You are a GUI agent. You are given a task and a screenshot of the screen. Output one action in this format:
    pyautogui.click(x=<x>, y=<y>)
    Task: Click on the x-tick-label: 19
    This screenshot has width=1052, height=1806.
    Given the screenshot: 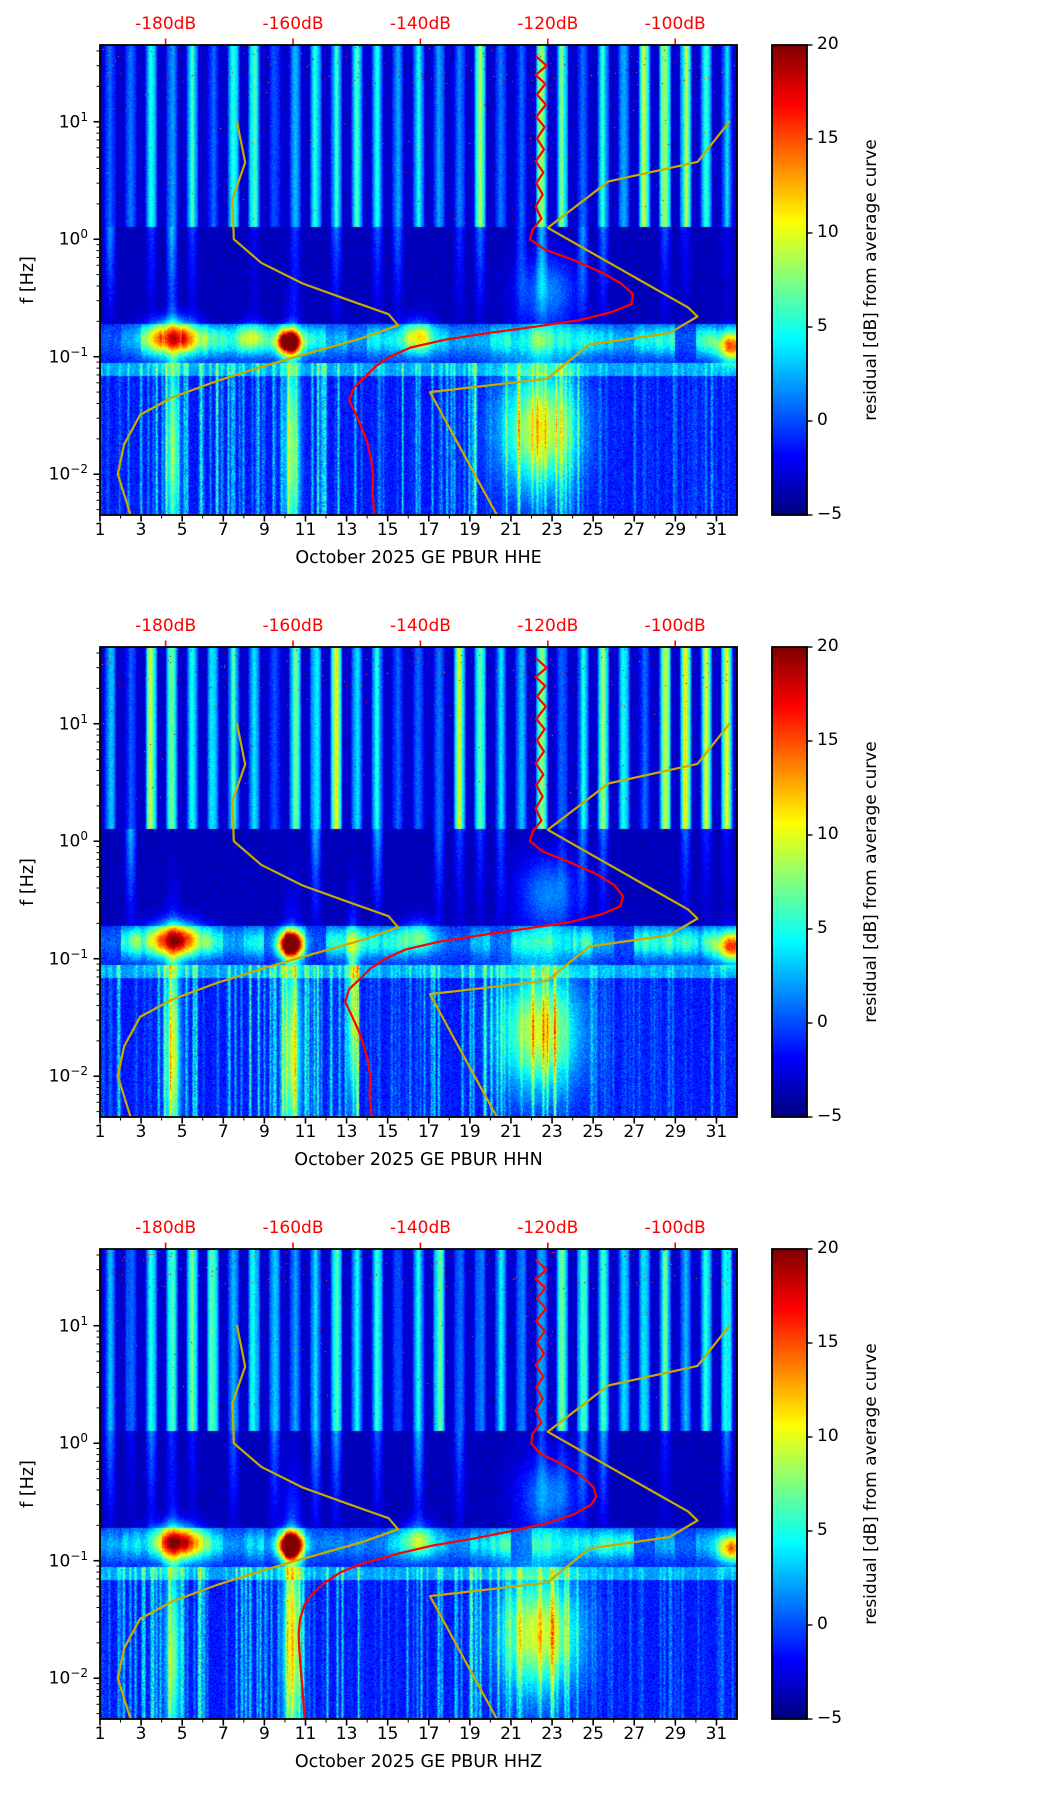 What is the action you would take?
    pyautogui.click(x=470, y=530)
    